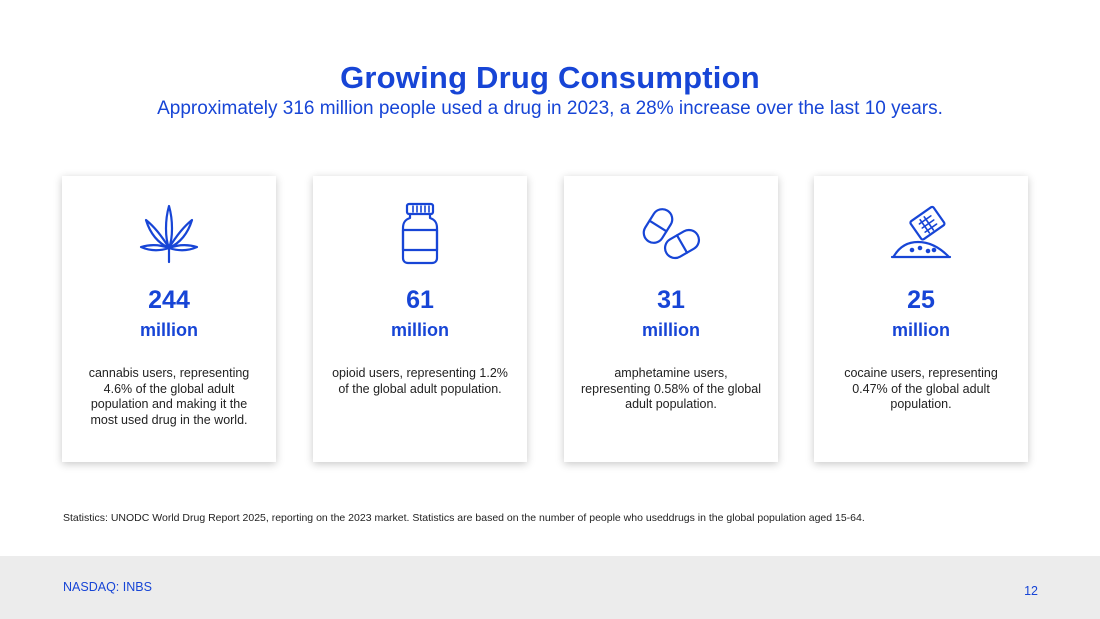 This screenshot has height=619, width=1100. What do you see at coordinates (1031, 591) in the screenshot?
I see `page-number: 12` at bounding box center [1031, 591].